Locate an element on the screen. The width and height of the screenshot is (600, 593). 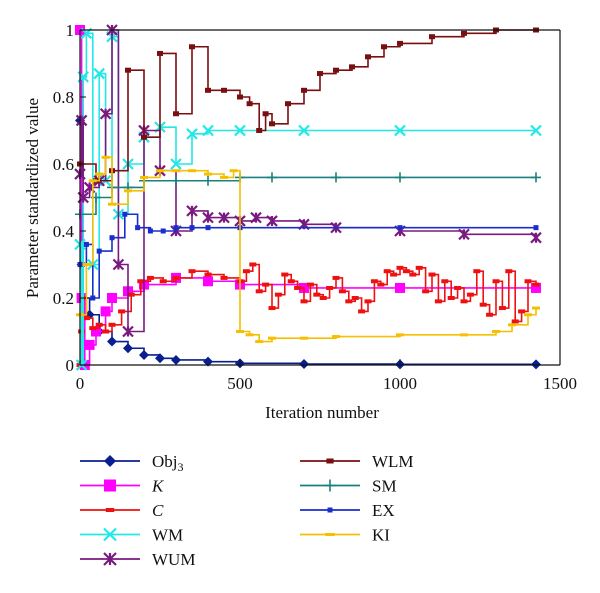
x-tick-label: 1500 is located at coordinates (560, 383).